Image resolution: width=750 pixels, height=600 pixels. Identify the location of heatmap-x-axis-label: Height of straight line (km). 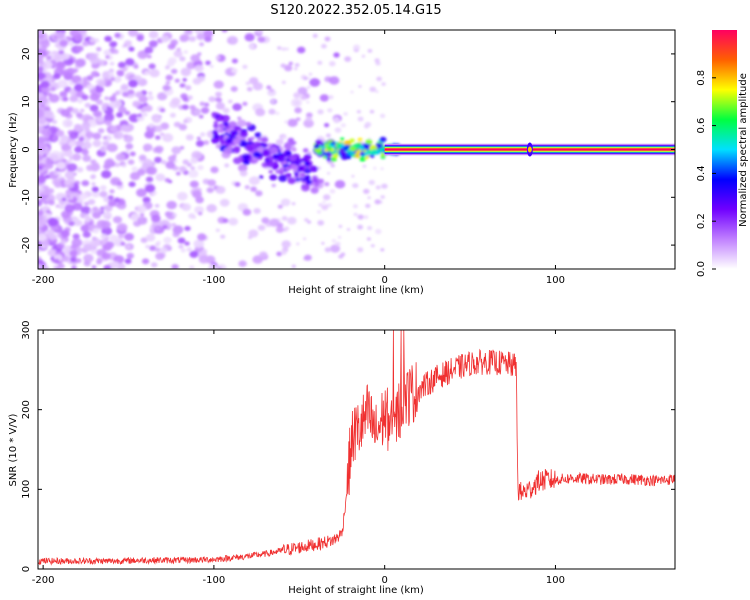
(356, 290).